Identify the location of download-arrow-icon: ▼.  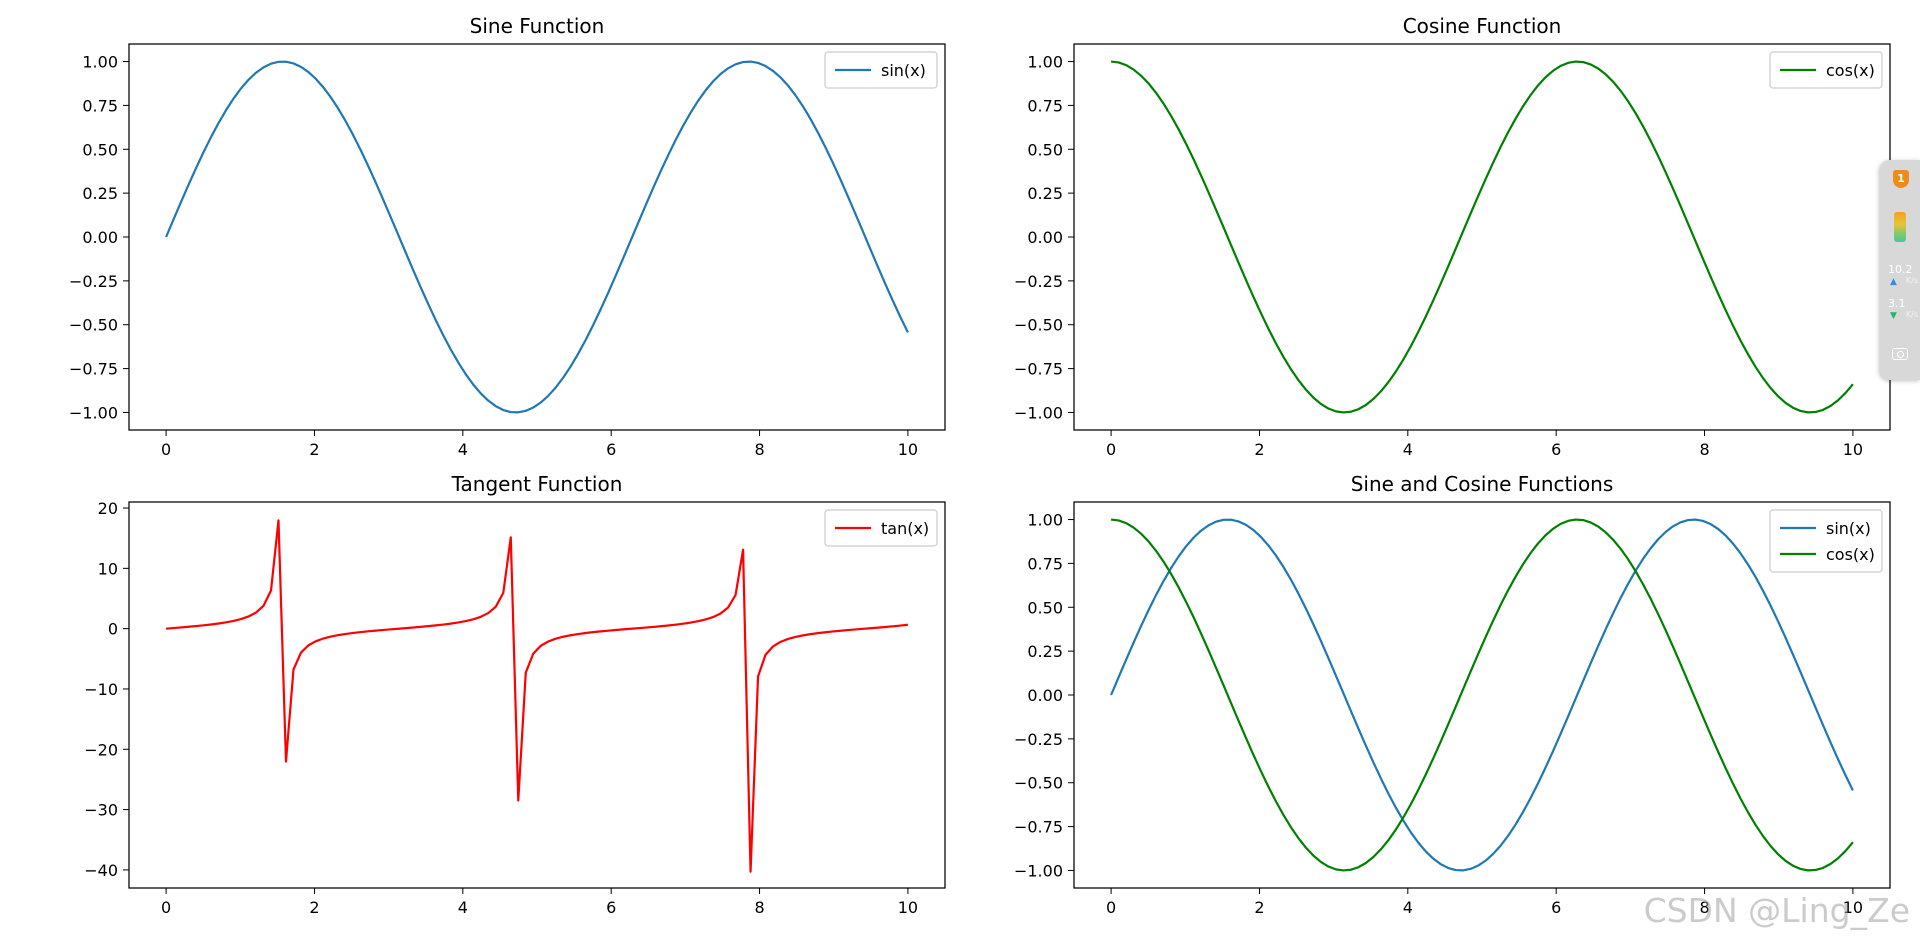
(1893, 316).